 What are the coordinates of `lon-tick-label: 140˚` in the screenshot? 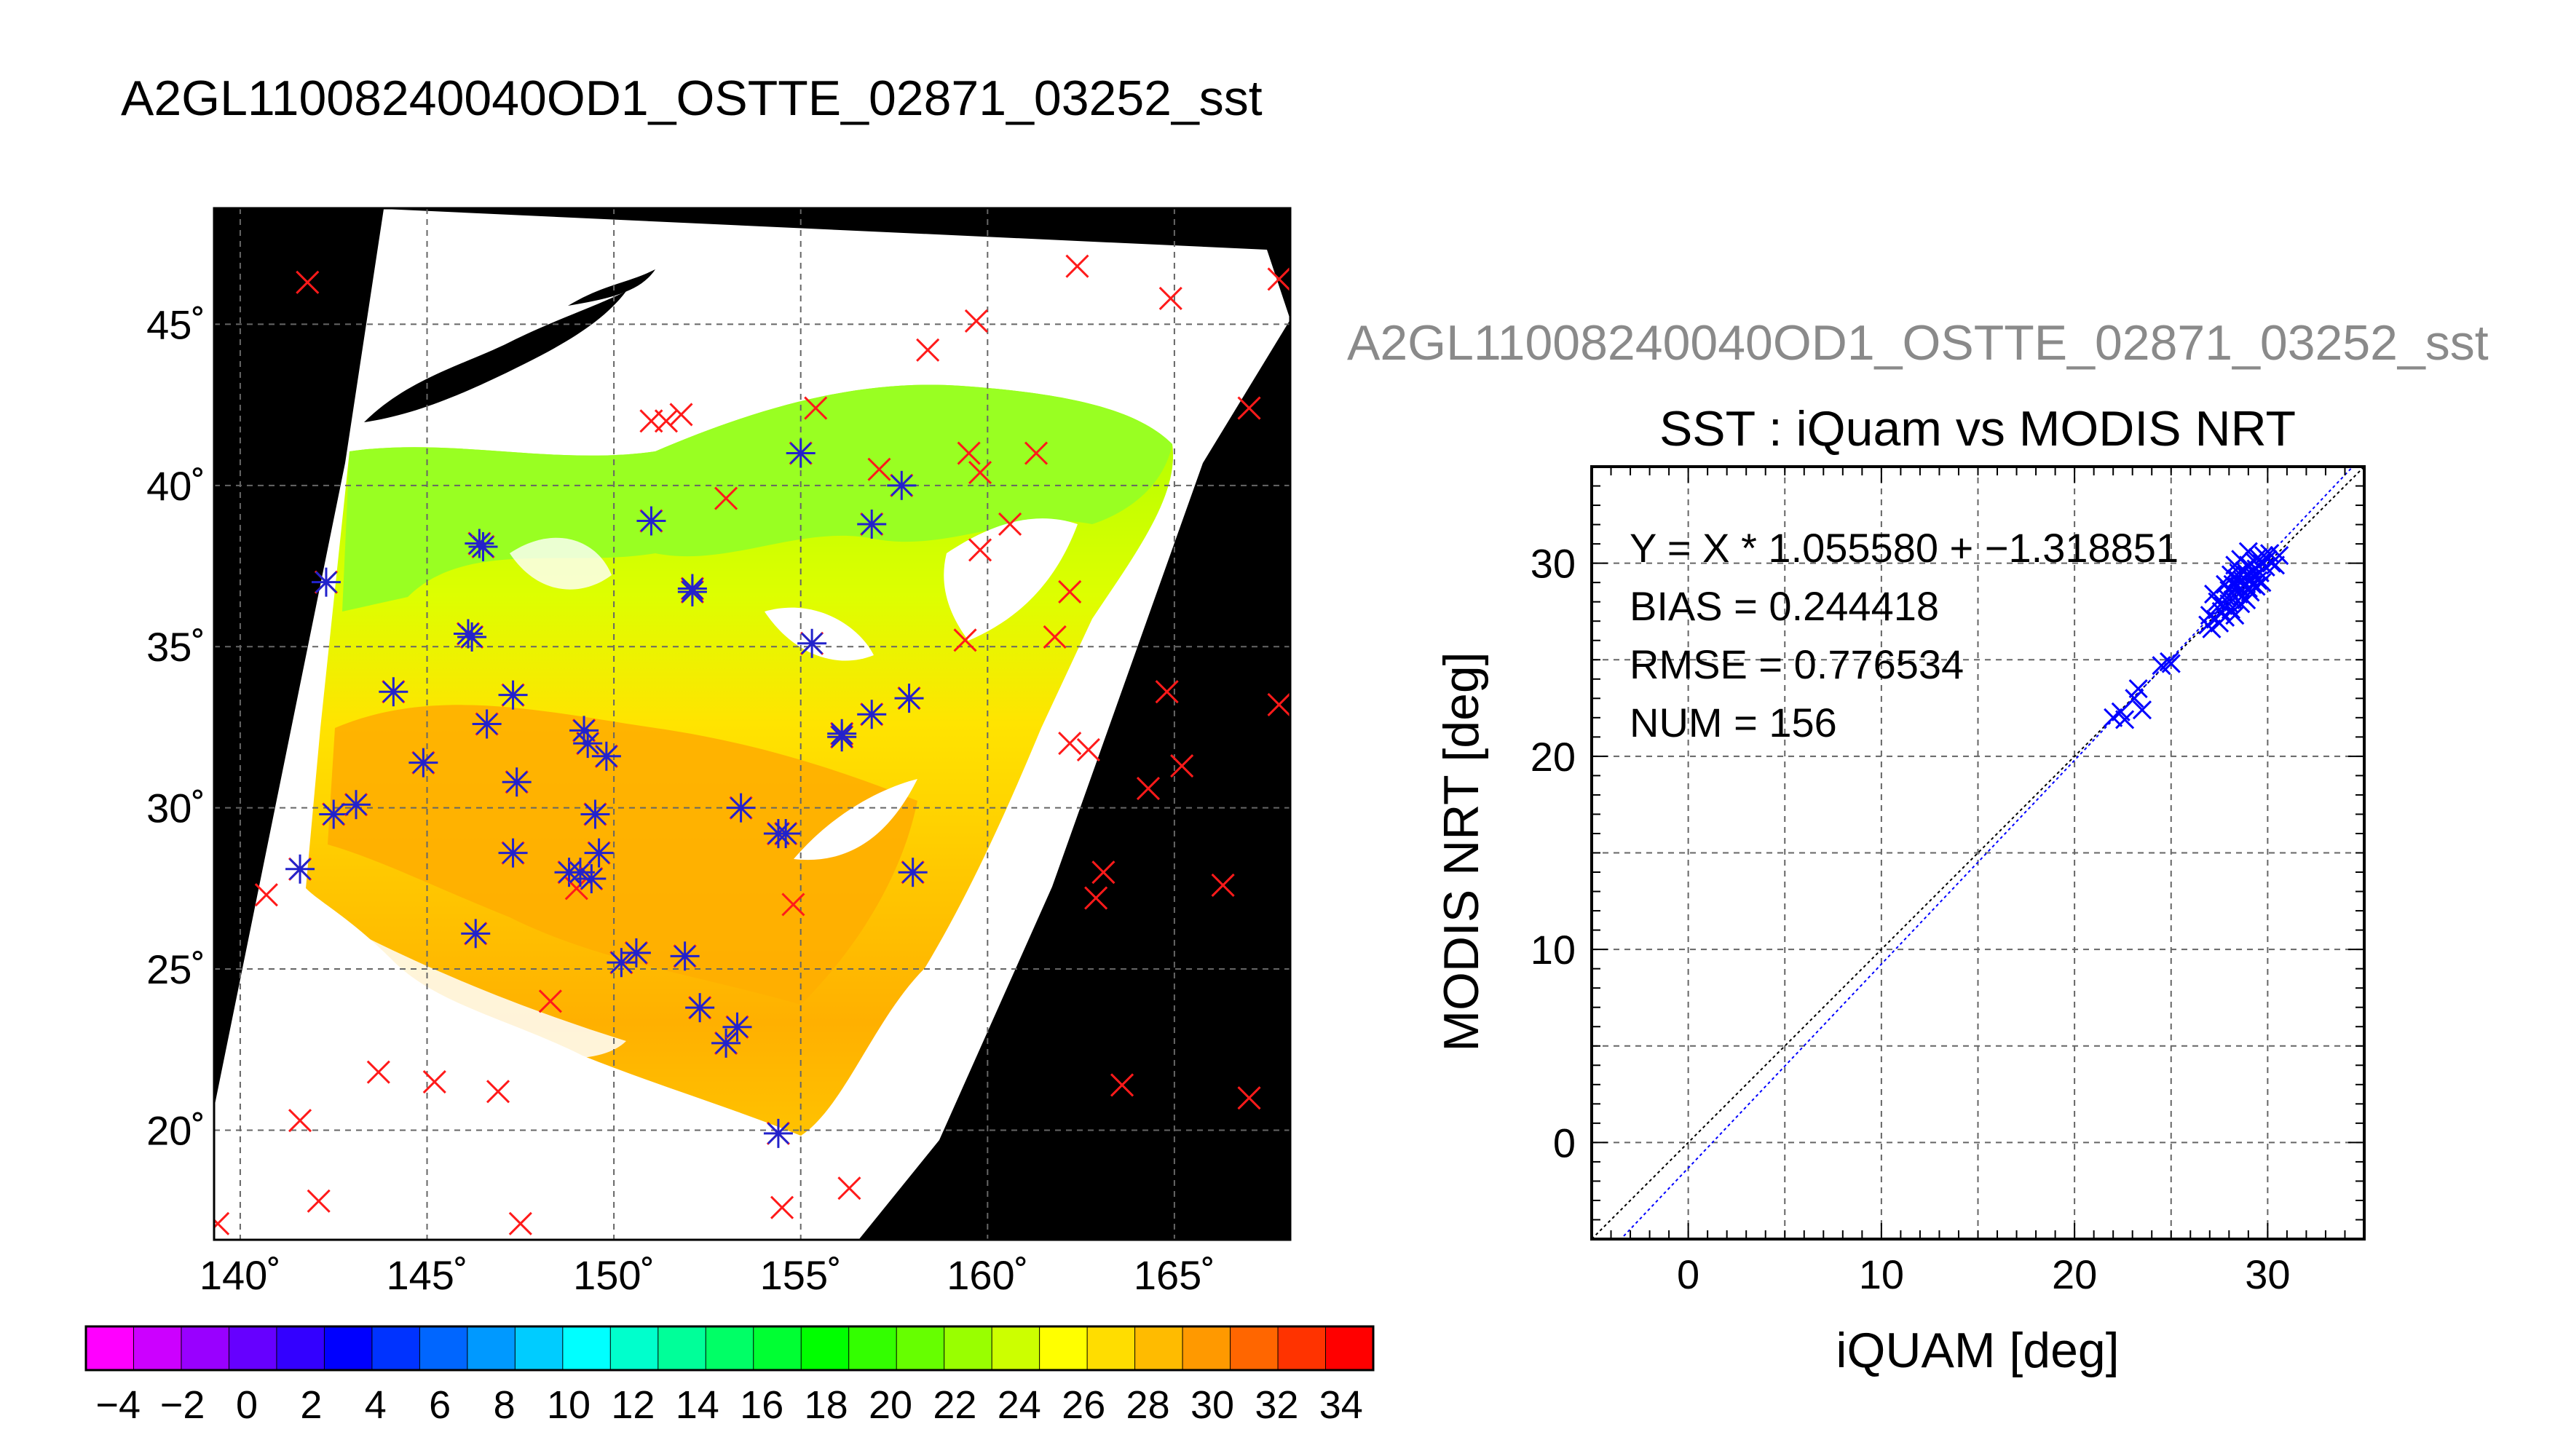 It's located at (240, 1275).